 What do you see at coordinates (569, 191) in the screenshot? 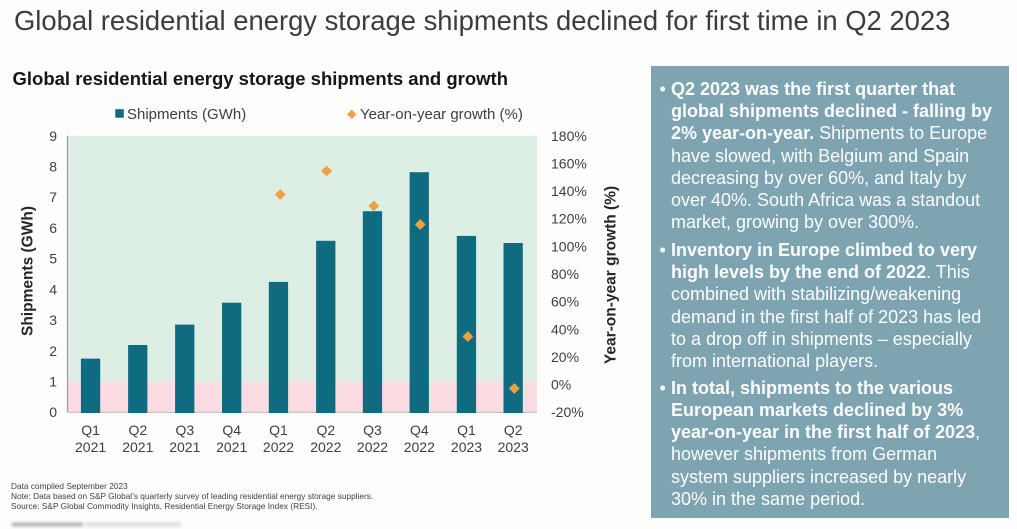
I see `svg-text: 140%` at bounding box center [569, 191].